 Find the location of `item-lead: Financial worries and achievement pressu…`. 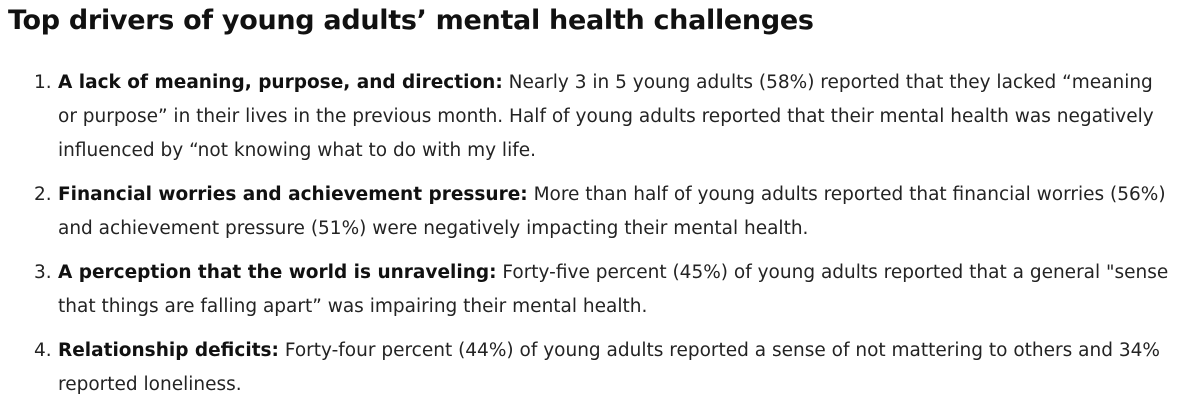

item-lead: Financial worries and achievement pressu… is located at coordinates (293, 194).